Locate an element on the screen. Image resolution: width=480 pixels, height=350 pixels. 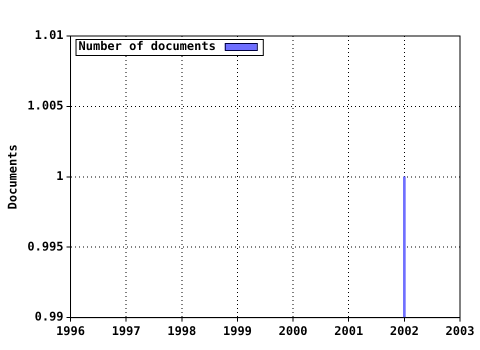
x-tick-label: 1996 is located at coordinates (70, 331).